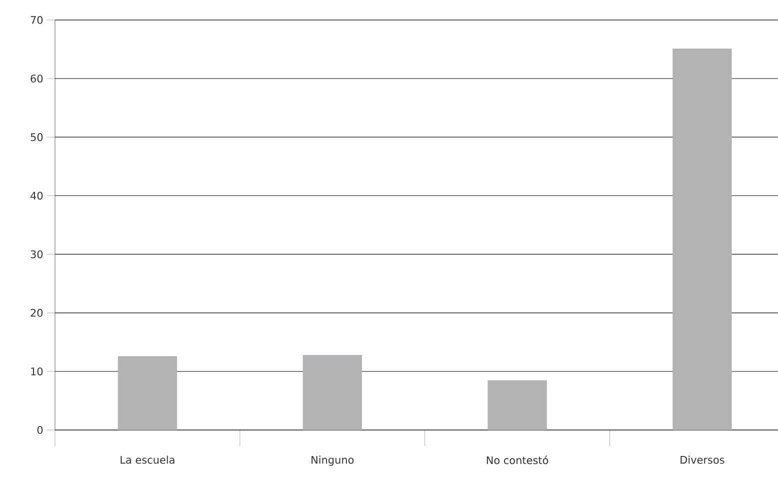 This screenshot has width=778, height=485. What do you see at coordinates (36, 196) in the screenshot?
I see `y-tick-label: 40` at bounding box center [36, 196].